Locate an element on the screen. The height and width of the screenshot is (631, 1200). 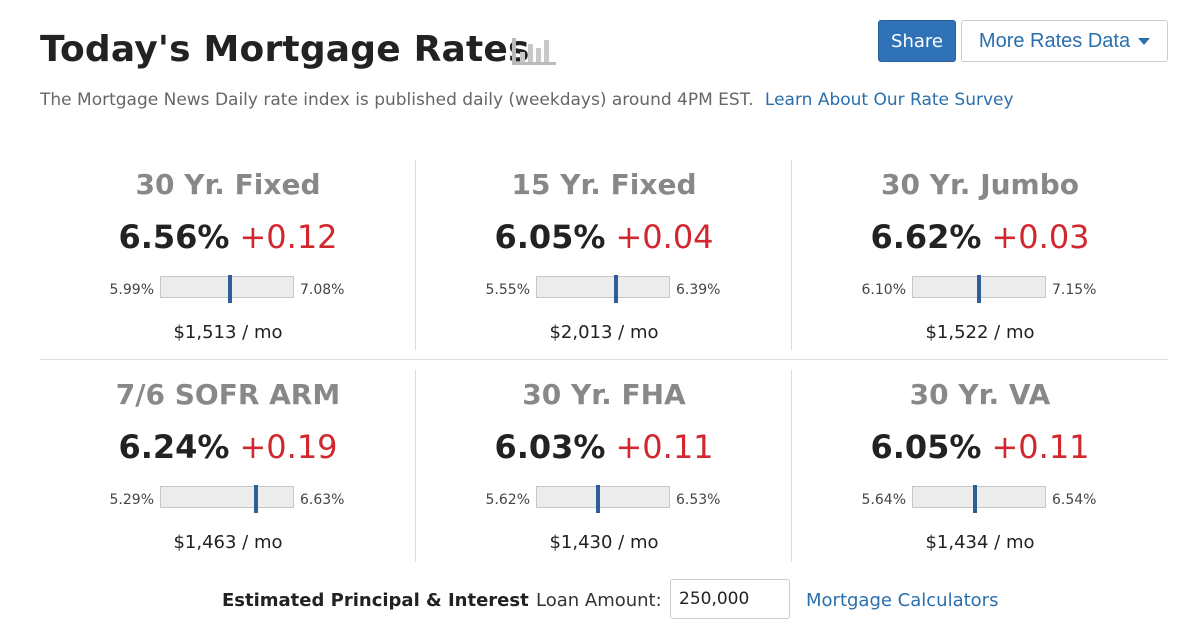
range-high: 7.15% is located at coordinates (1074, 290).